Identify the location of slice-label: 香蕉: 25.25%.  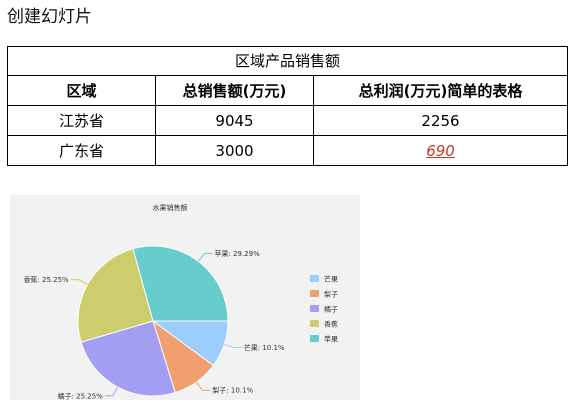
(46, 279).